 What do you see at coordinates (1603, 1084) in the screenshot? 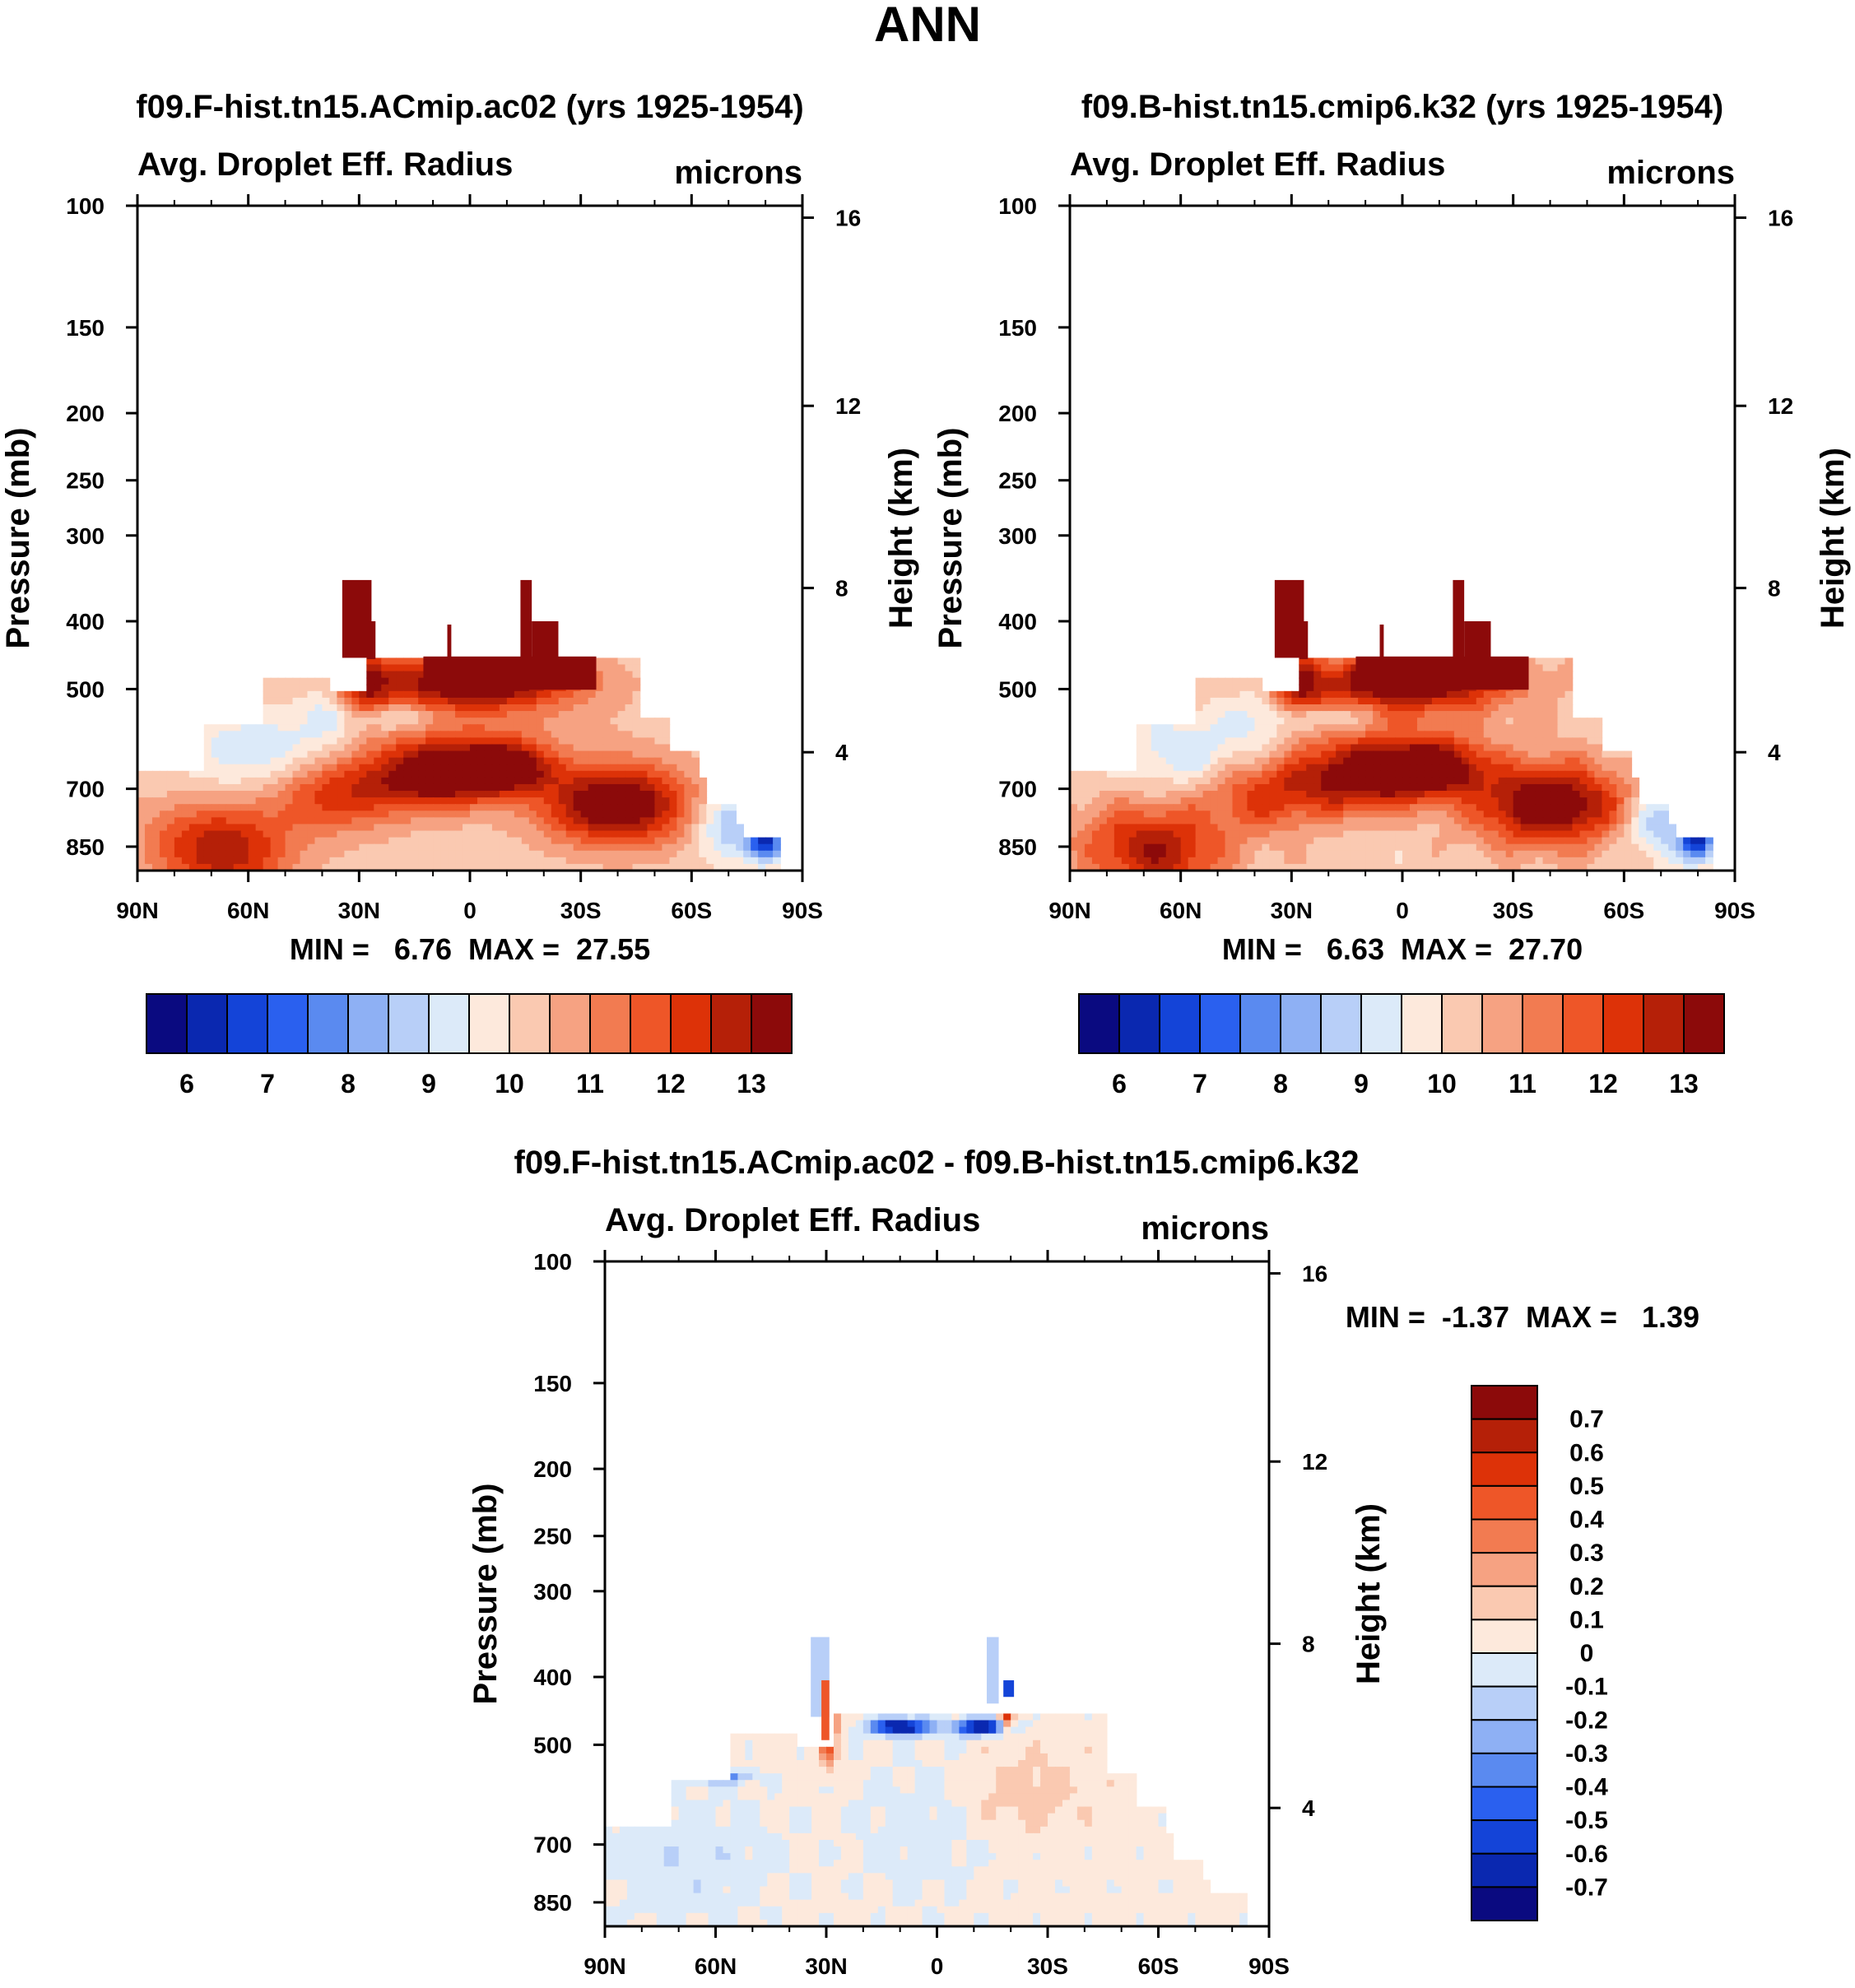
I see `colorbar-label: 12` at bounding box center [1603, 1084].